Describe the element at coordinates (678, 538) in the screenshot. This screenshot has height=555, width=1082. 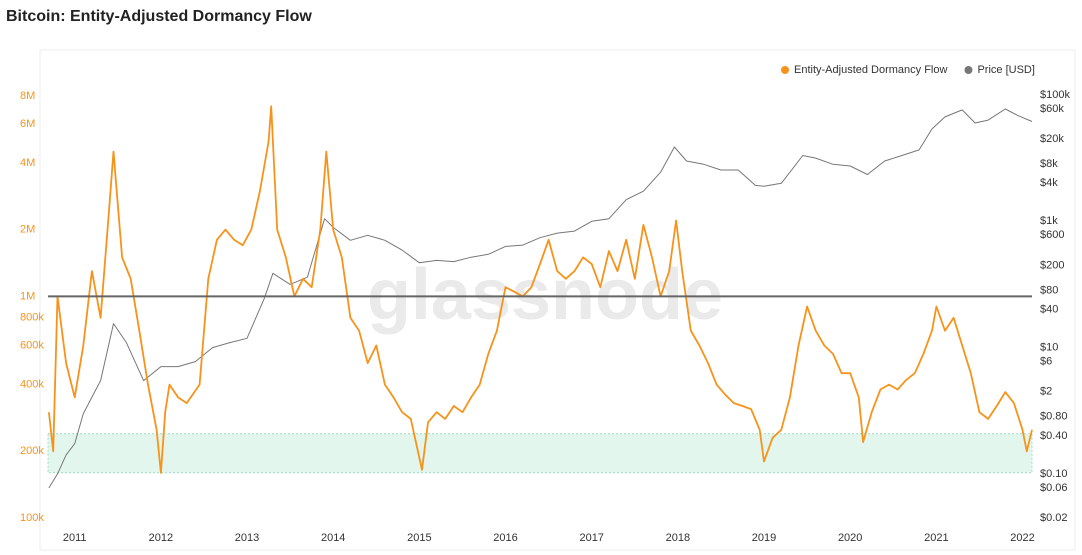
I see `x-tick-label: 2018` at that location.